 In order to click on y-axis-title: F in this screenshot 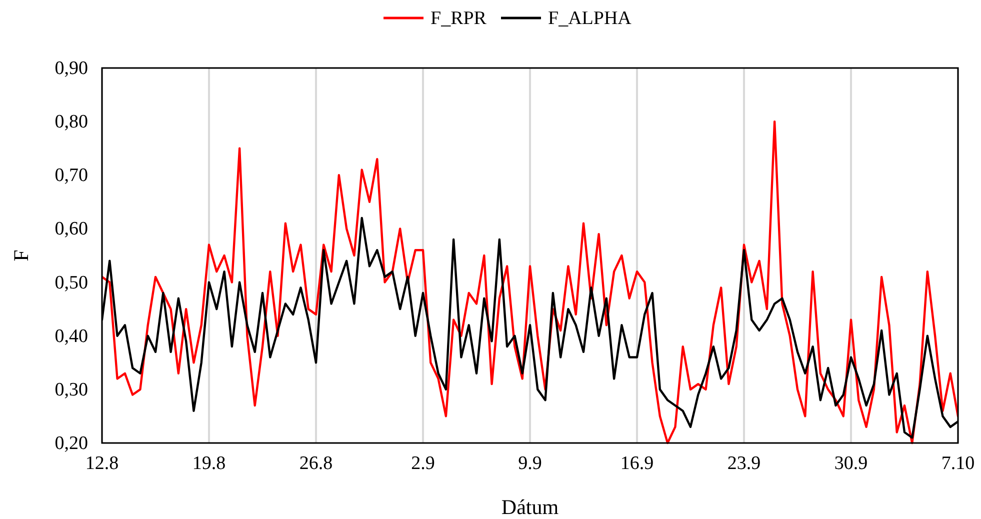, I will do `click(21, 256)`.